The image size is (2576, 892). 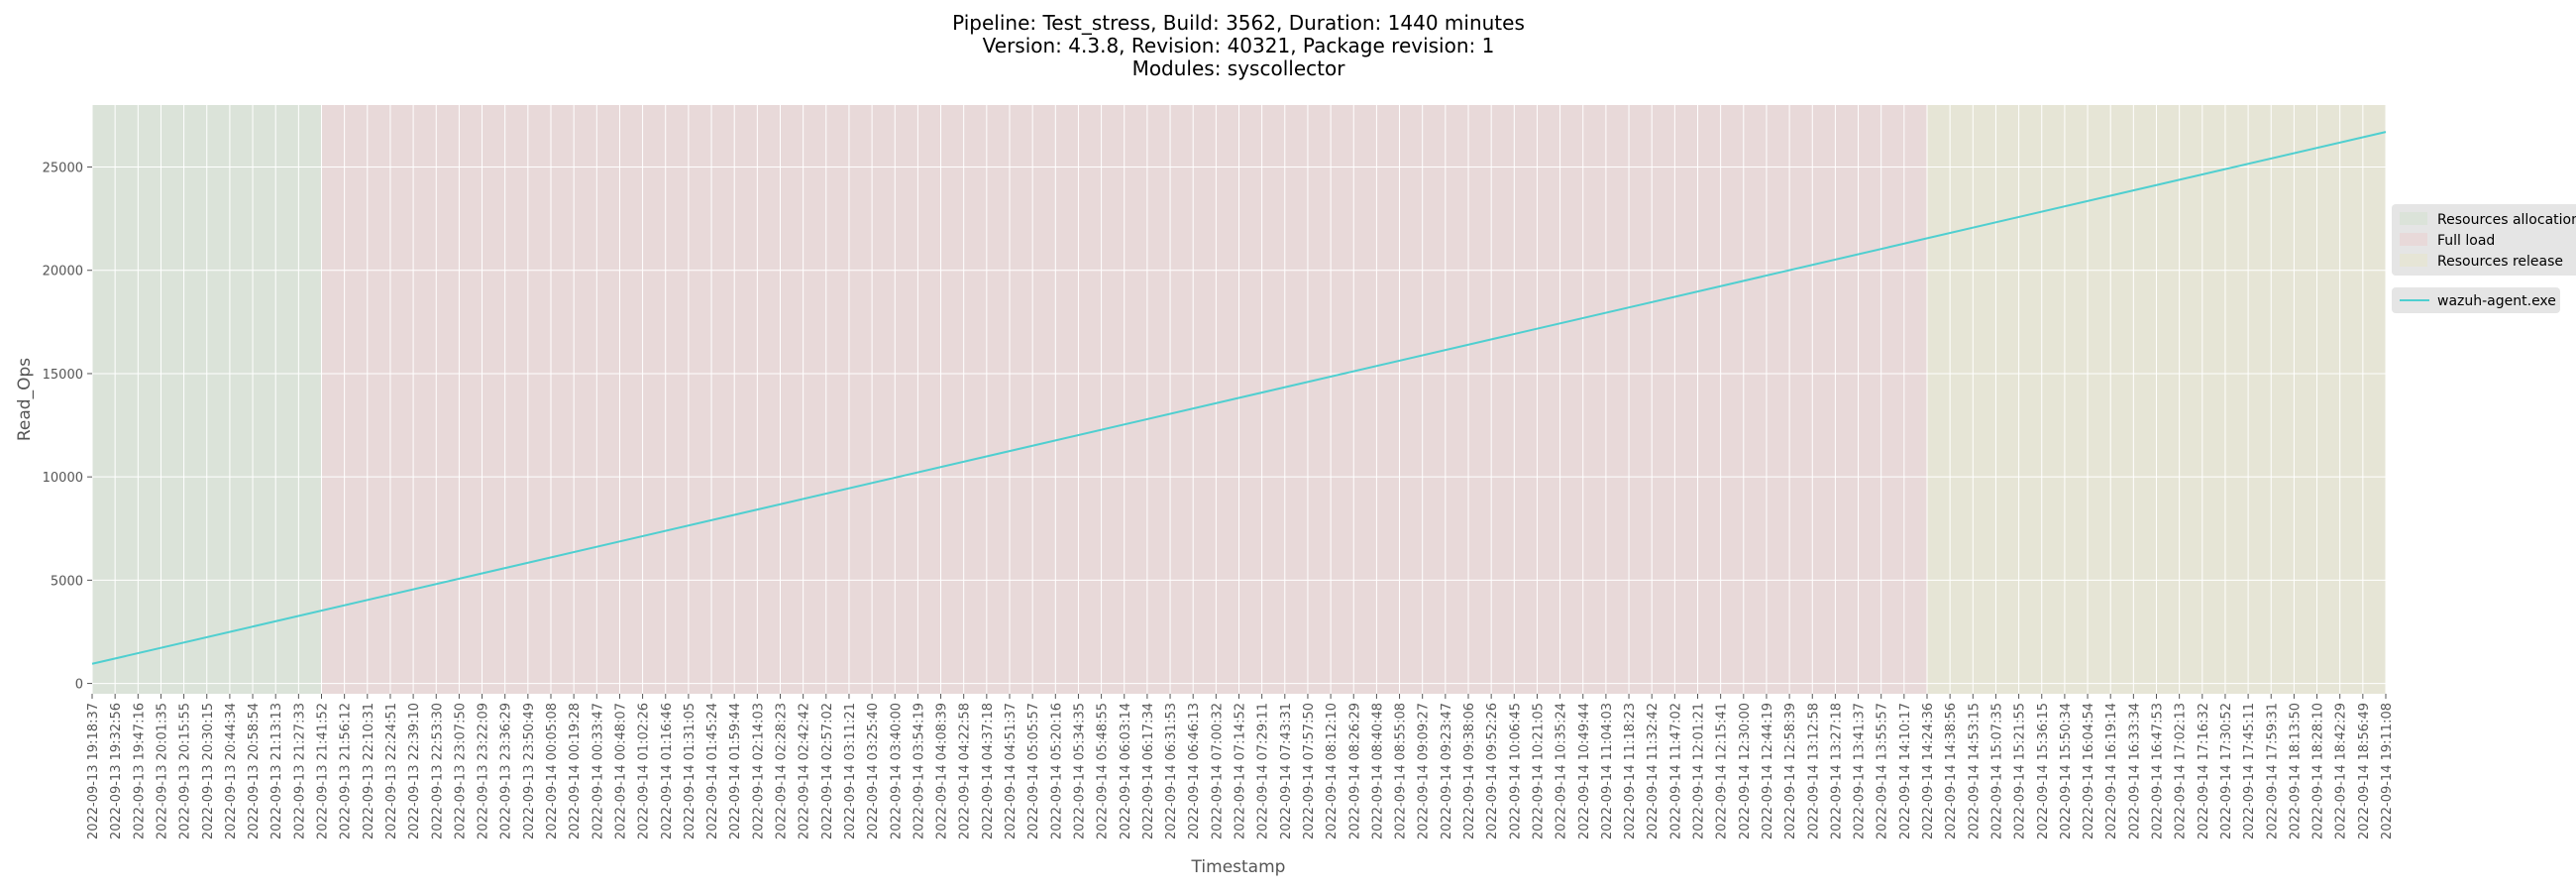 What do you see at coordinates (437, 771) in the screenshot?
I see `x-tick-label: 2022-09-13 22:53:30` at bounding box center [437, 771].